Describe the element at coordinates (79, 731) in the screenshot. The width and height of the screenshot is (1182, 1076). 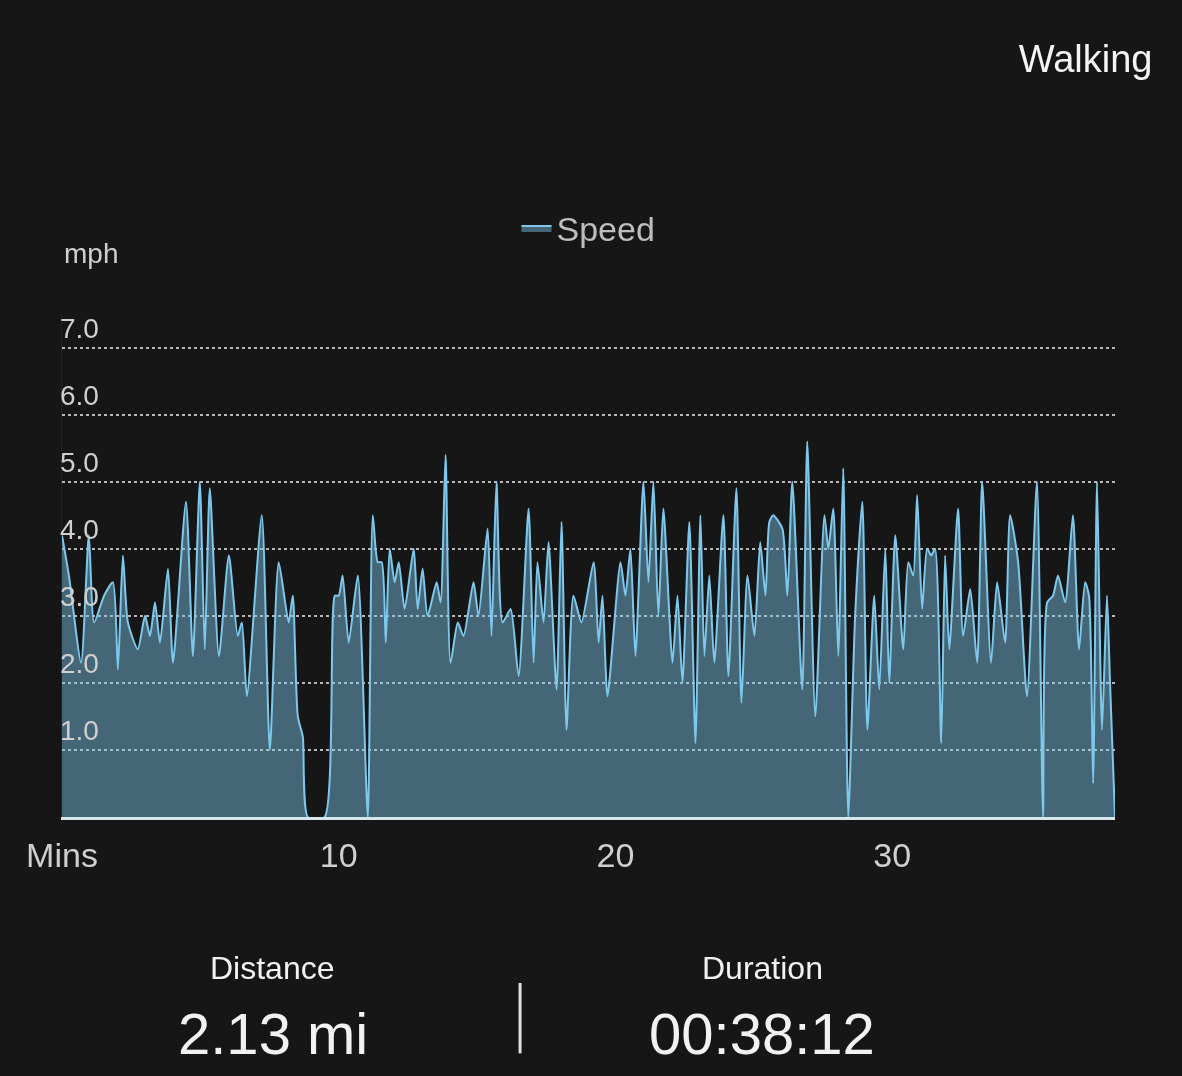
I see `y-tick-label: 1.0` at that location.